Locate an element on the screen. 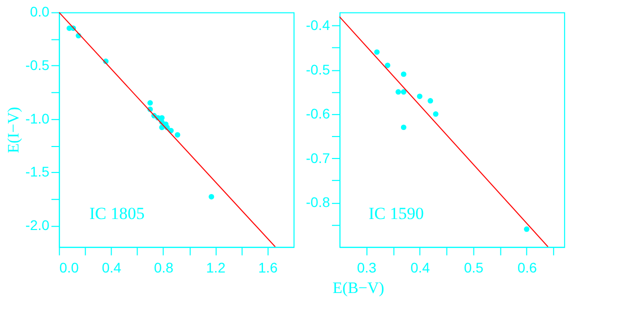 This screenshot has height=322, width=622. y-tick-label: 0.0 is located at coordinates (40, 12).